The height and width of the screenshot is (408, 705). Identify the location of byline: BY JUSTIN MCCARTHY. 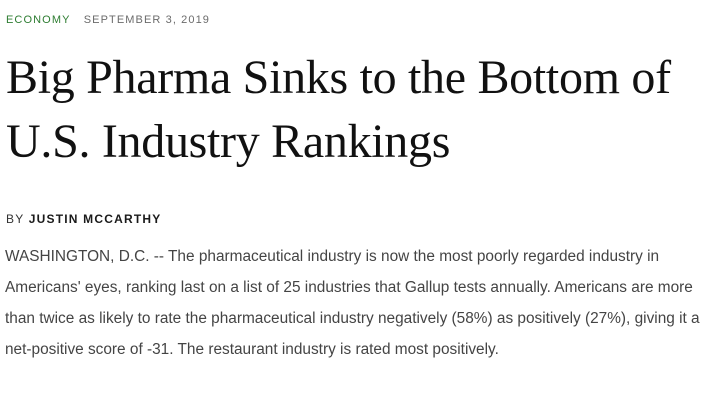
(83, 219).